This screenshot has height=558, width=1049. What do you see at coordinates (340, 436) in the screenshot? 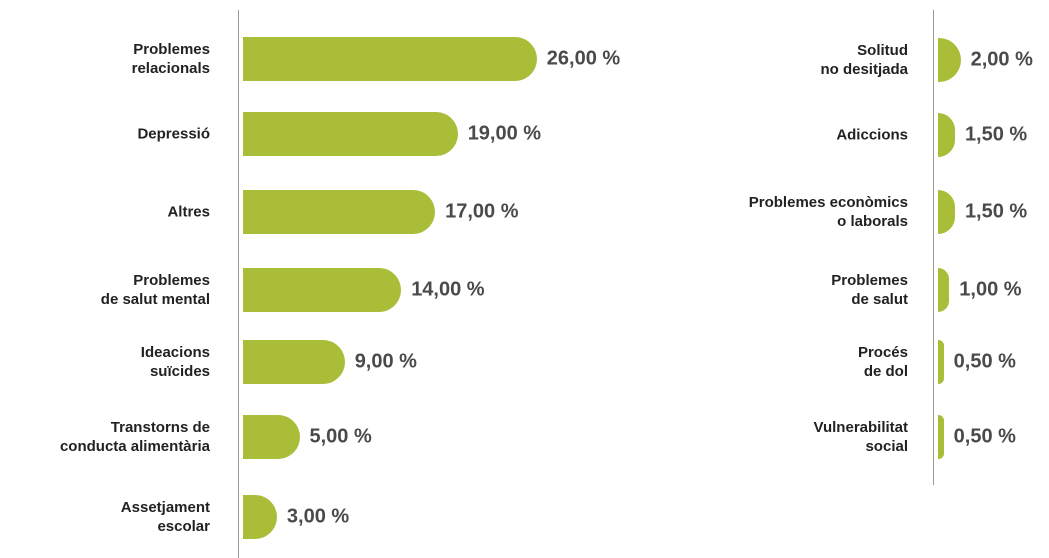
I see `value-label: 5,00 %` at bounding box center [340, 436].